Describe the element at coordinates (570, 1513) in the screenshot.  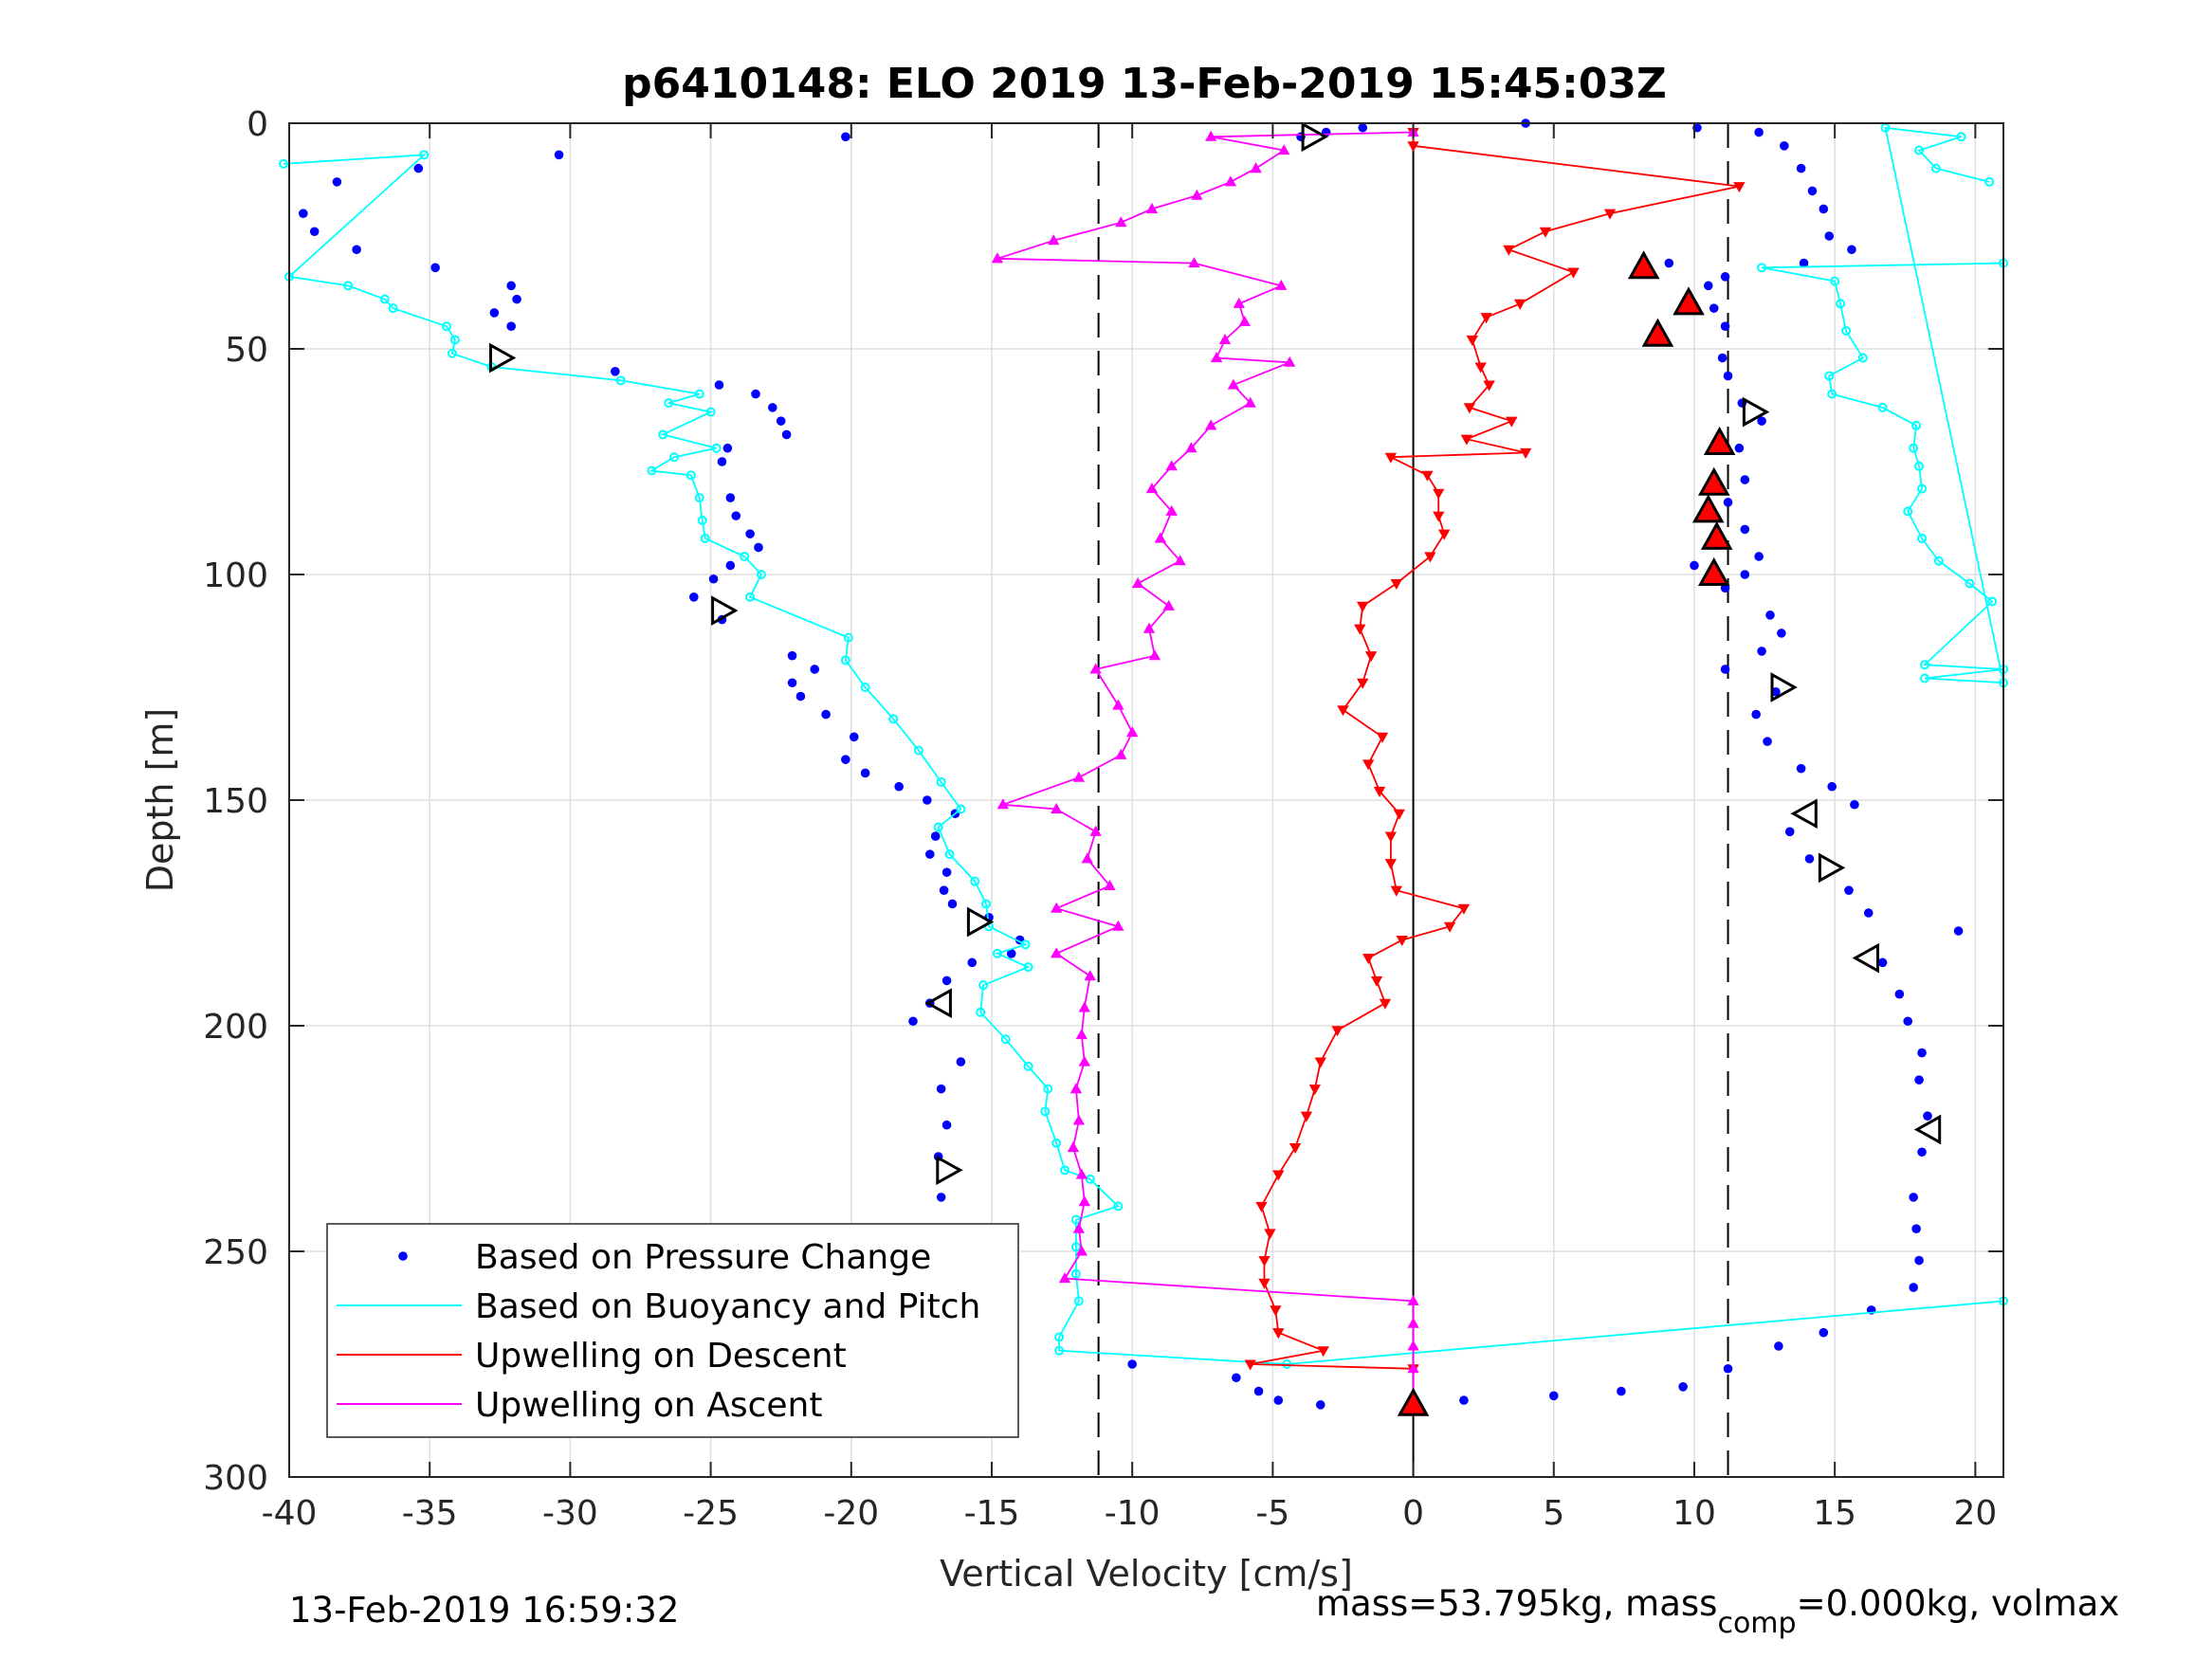
I see `x-tick-label-2: -30` at that location.